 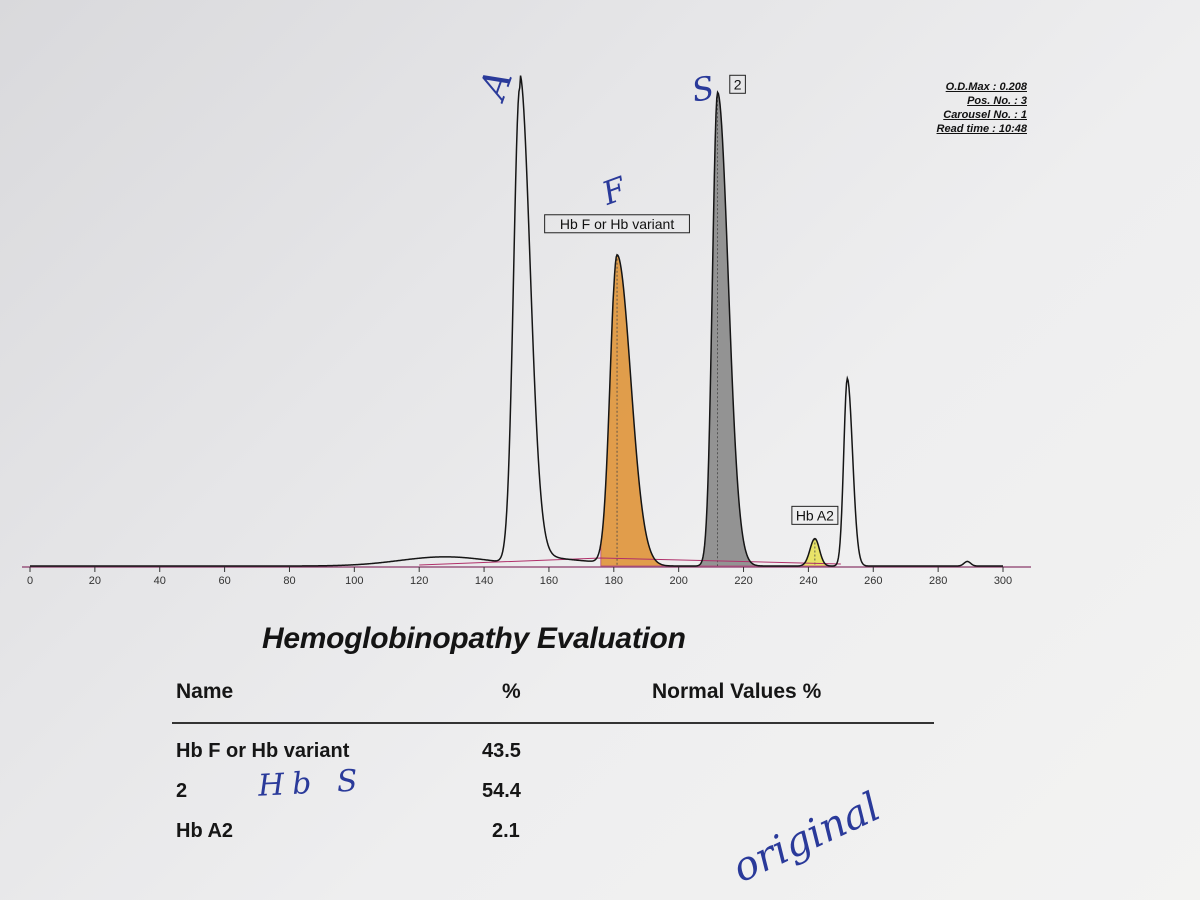 What do you see at coordinates (743, 581) in the screenshot?
I see `x-tick-label: 220` at bounding box center [743, 581].